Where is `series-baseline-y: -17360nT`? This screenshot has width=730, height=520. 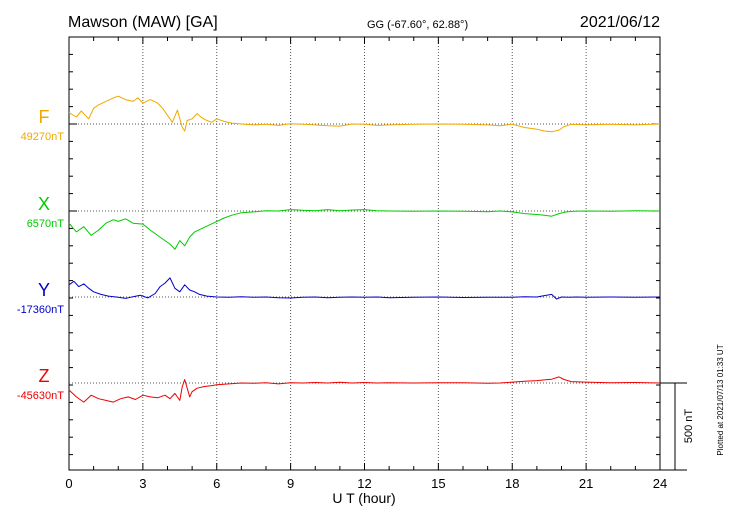
series-baseline-y: -17360nT is located at coordinates (40, 310).